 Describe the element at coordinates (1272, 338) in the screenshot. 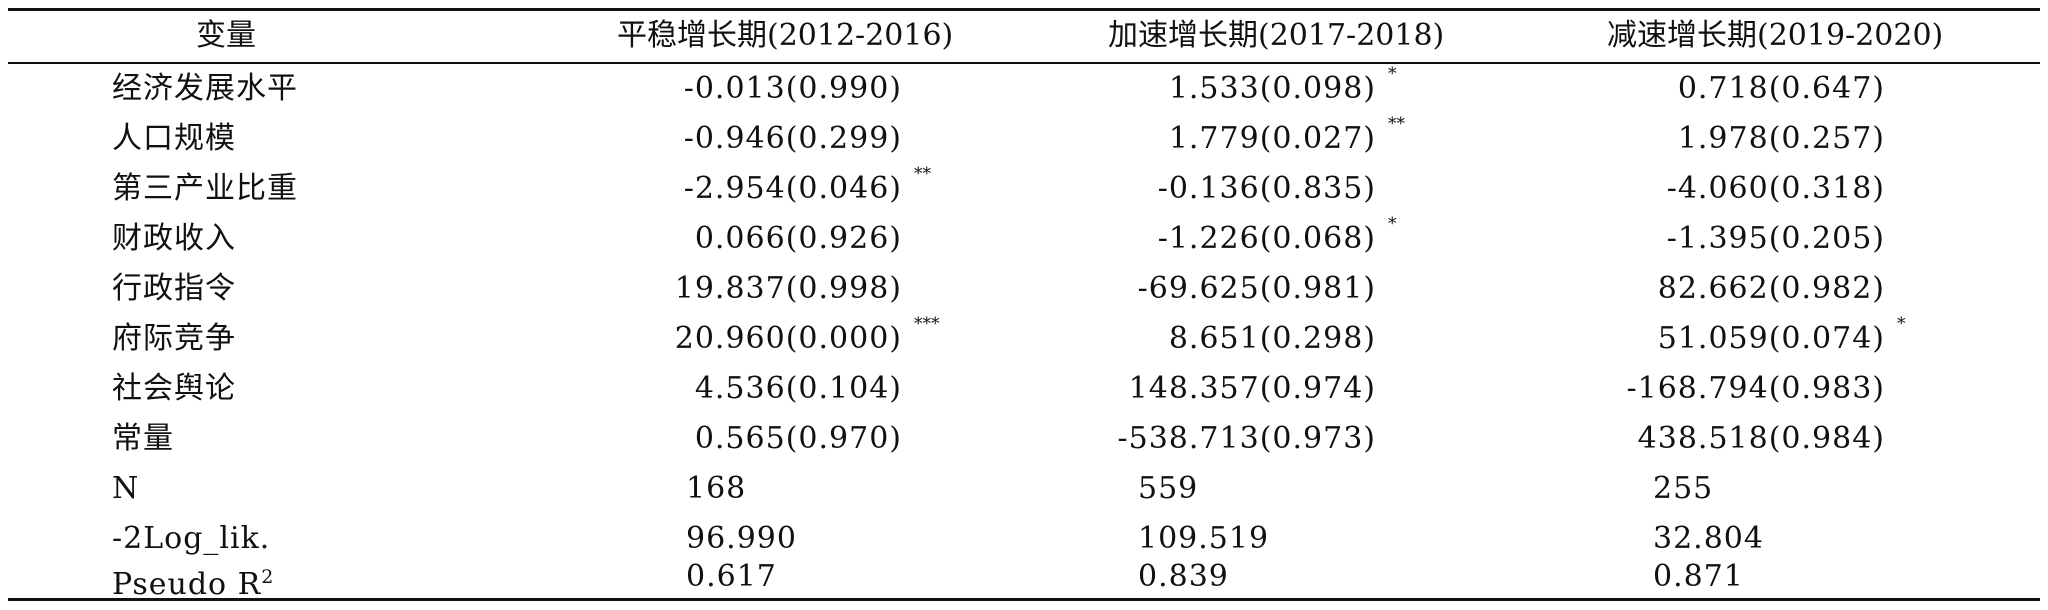

I see `coef-cell: 8.651(0.298)` at that location.